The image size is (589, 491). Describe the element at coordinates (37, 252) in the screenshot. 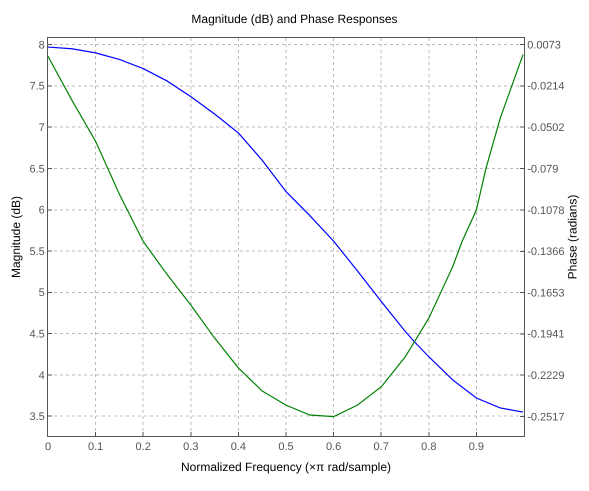

I see `y-tick-label: 5.5` at that location.